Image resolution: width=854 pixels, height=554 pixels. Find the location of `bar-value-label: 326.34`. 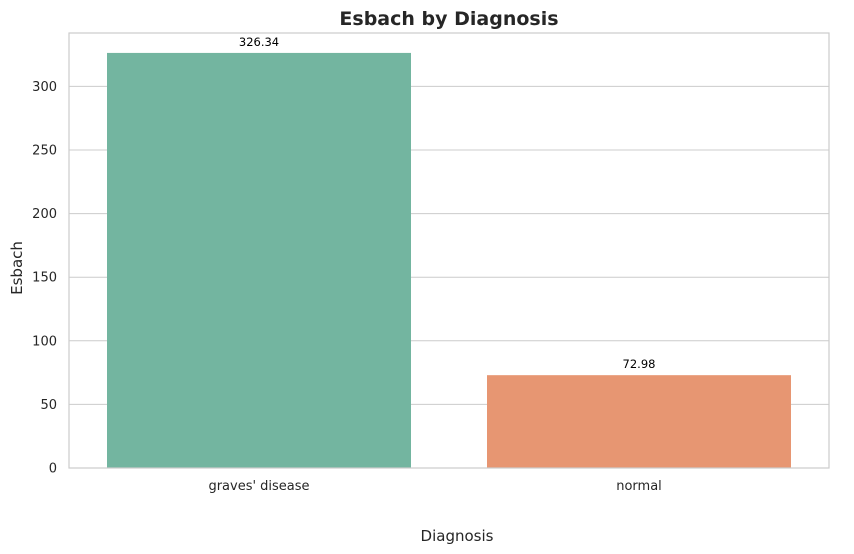

bar-value-label: 326.34 is located at coordinates (259, 42).